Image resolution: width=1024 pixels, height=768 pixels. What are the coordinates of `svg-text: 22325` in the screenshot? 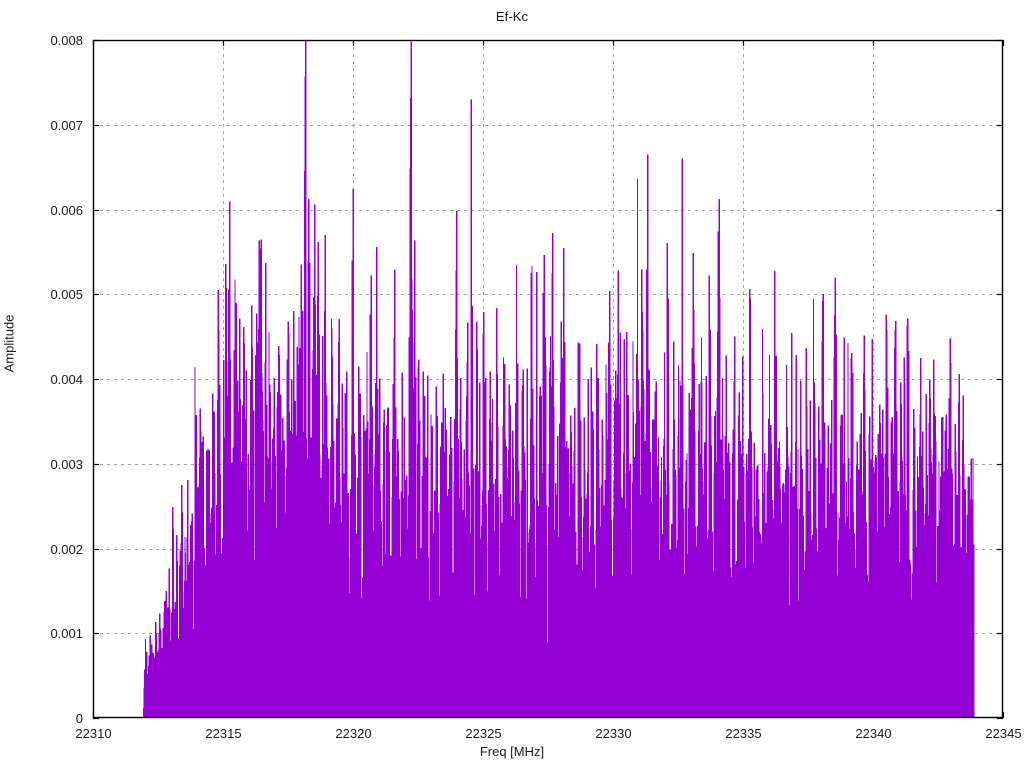 It's located at (483, 733).